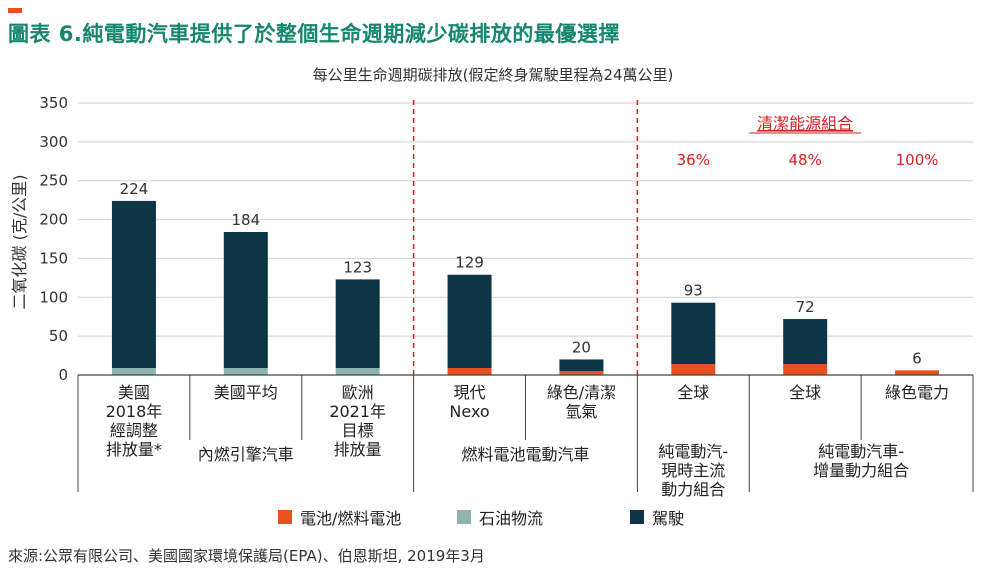 Image resolution: width=986 pixels, height=575 pixels. Describe the element at coordinates (525, 454) in the screenshot. I see `group-label: 燃料電池電動汽車` at that location.